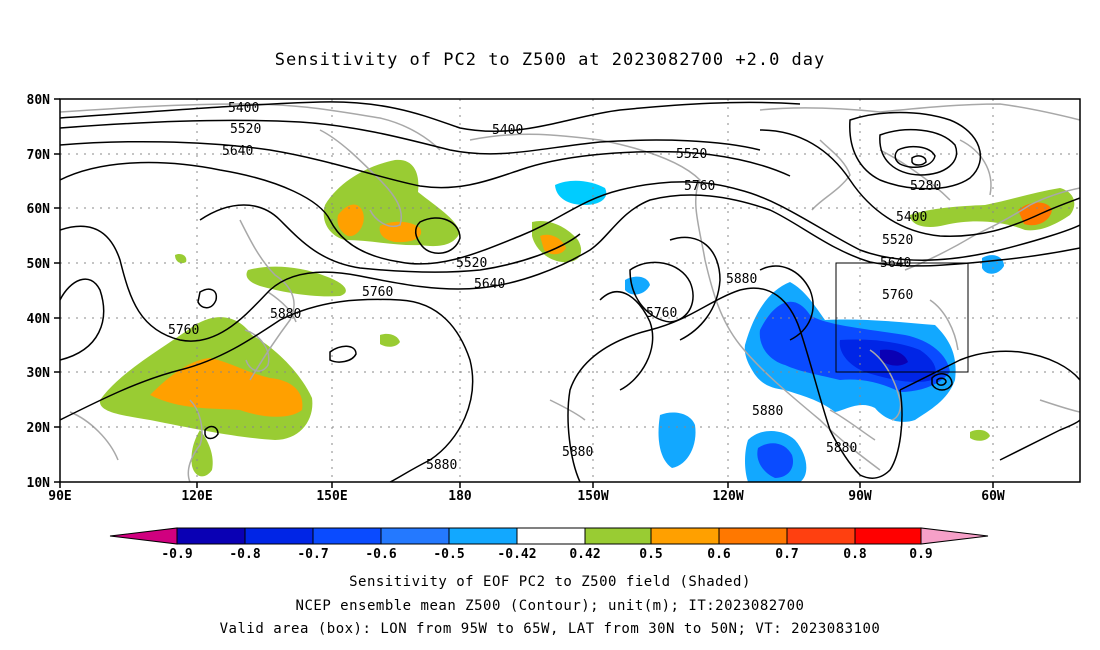 The width and height of the screenshot is (1100, 650). Describe the element at coordinates (920, 553) in the screenshot. I see `colorbar-label: 0.9` at that location.